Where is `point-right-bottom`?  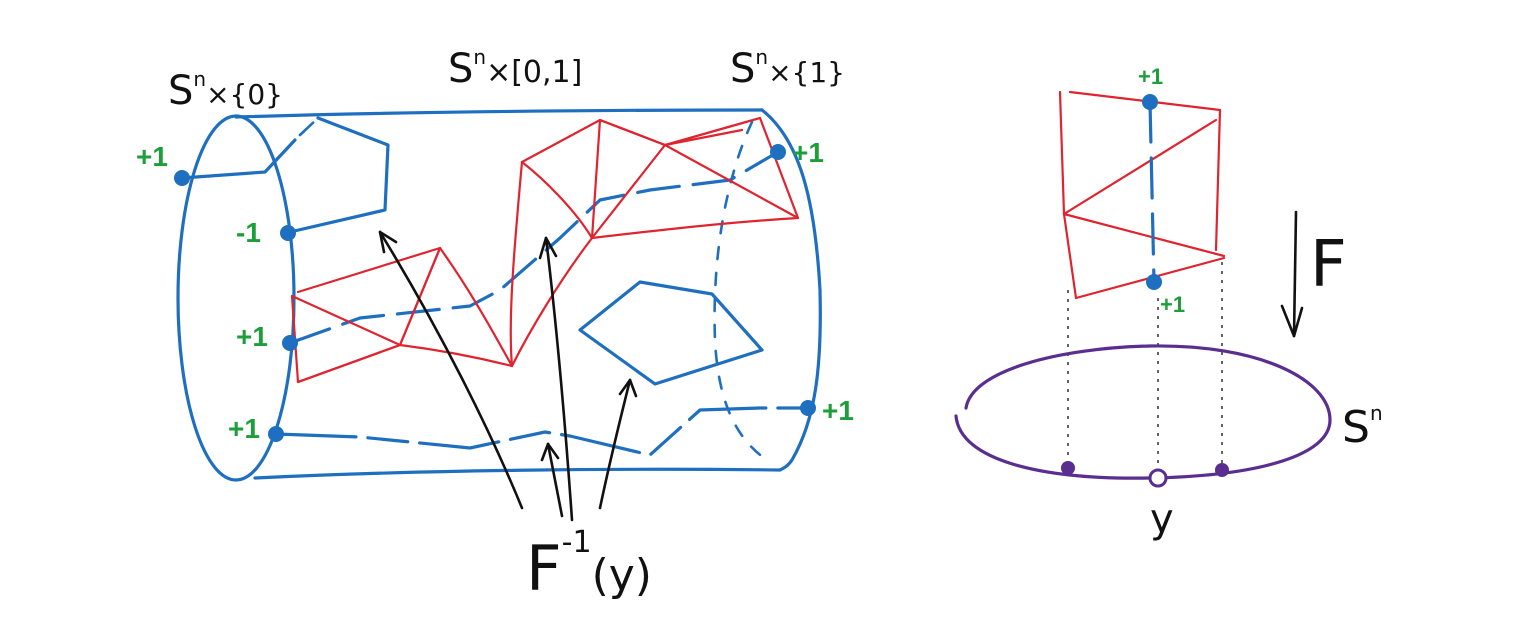 point-right-bottom is located at coordinates (808, 408).